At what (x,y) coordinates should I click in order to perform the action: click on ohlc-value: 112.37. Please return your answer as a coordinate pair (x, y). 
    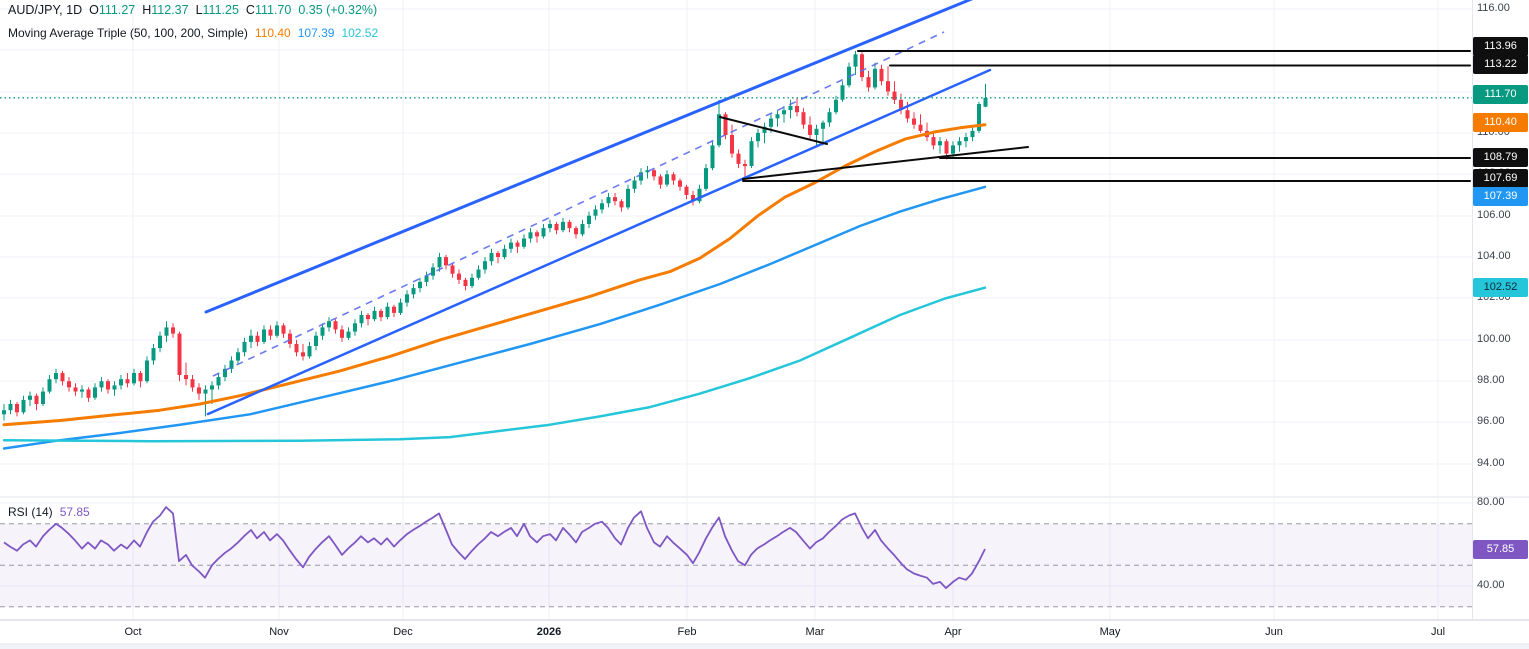
    Looking at the image, I should click on (170, 10).